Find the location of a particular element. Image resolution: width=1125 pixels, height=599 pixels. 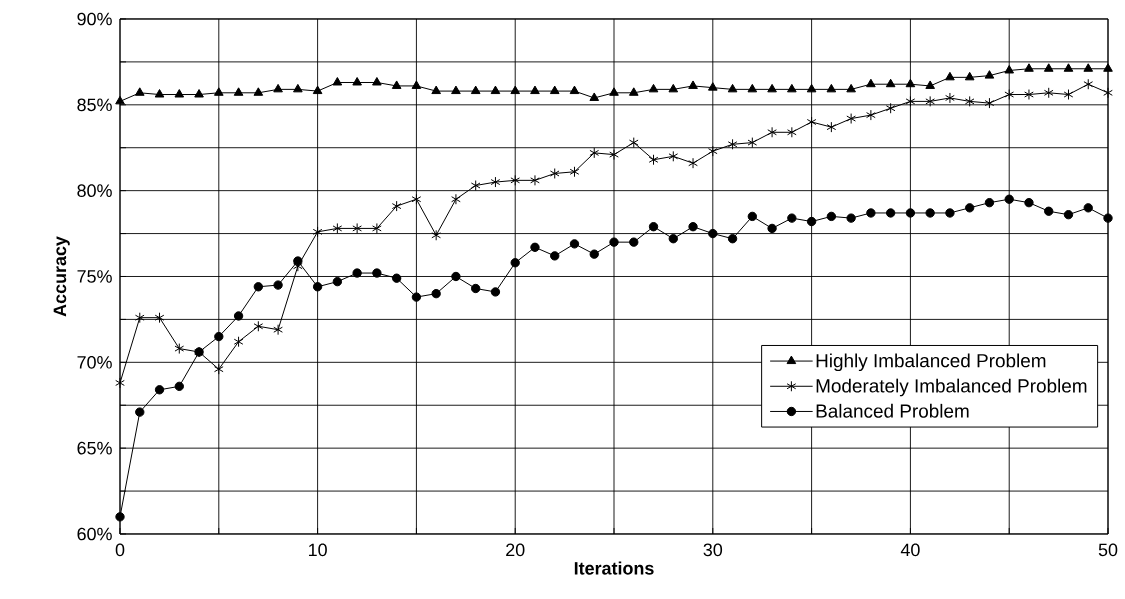

legend-label: Highly Imbalanced Problem is located at coordinates (931, 362).